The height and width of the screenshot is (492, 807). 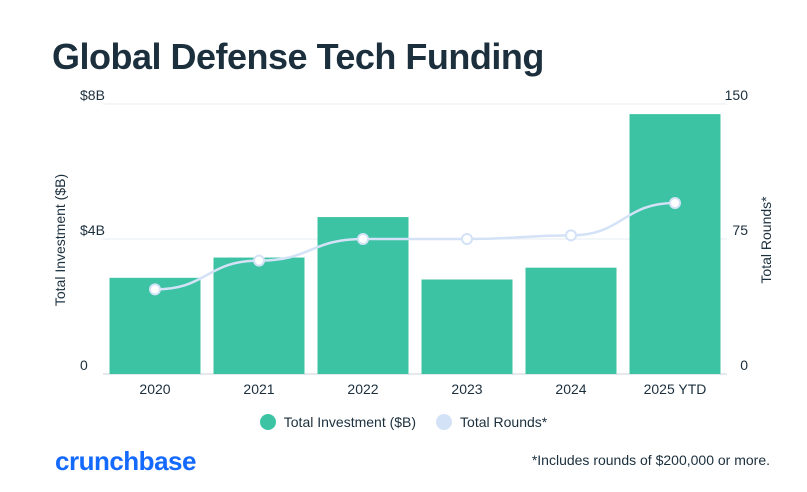 I want to click on legend-swatch-investment, so click(x=267, y=422).